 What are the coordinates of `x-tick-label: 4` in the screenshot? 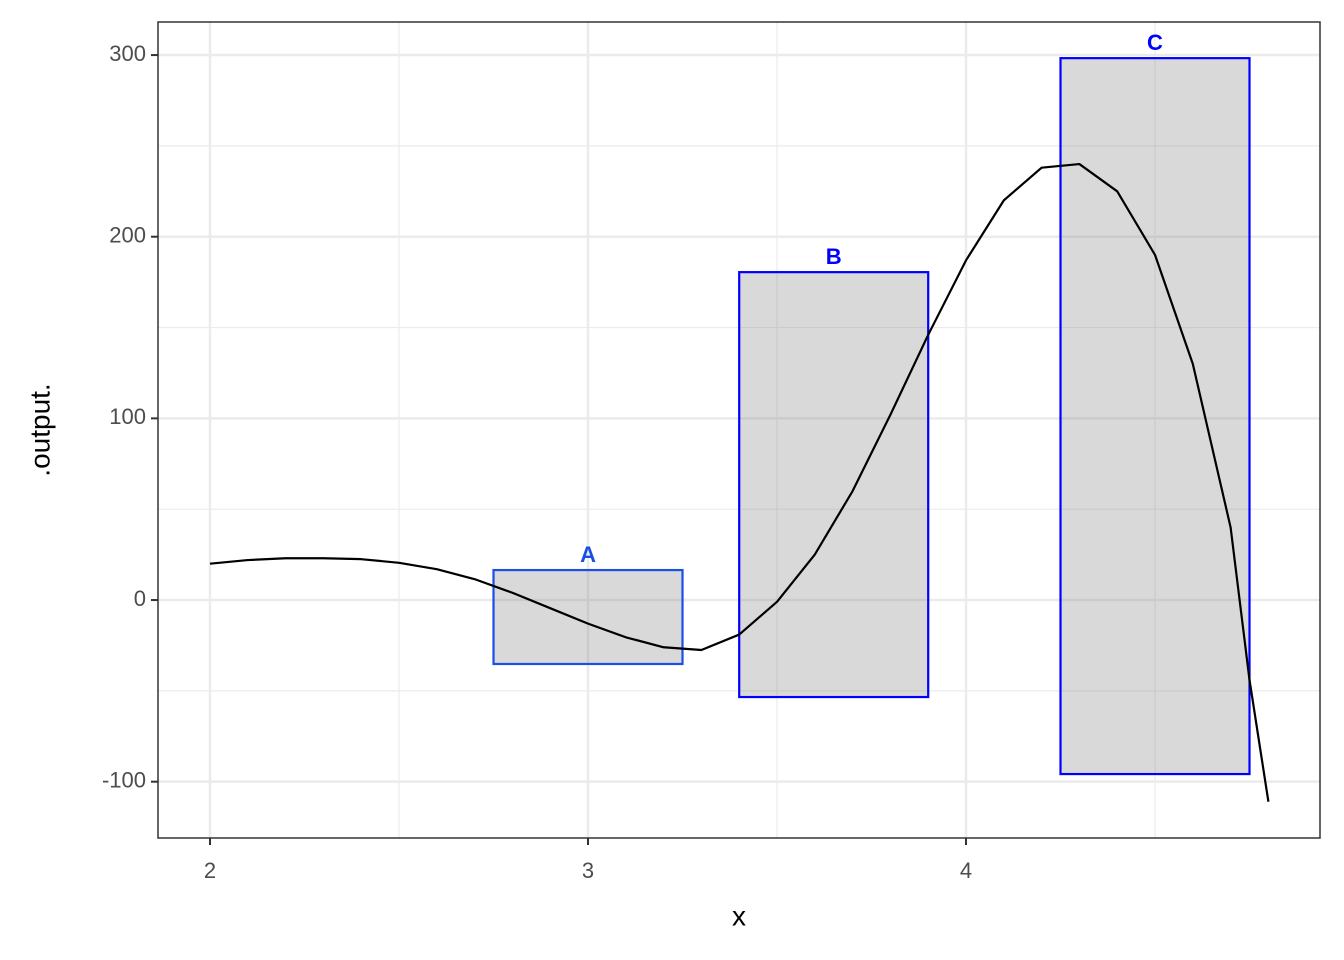 It's located at (966, 870).